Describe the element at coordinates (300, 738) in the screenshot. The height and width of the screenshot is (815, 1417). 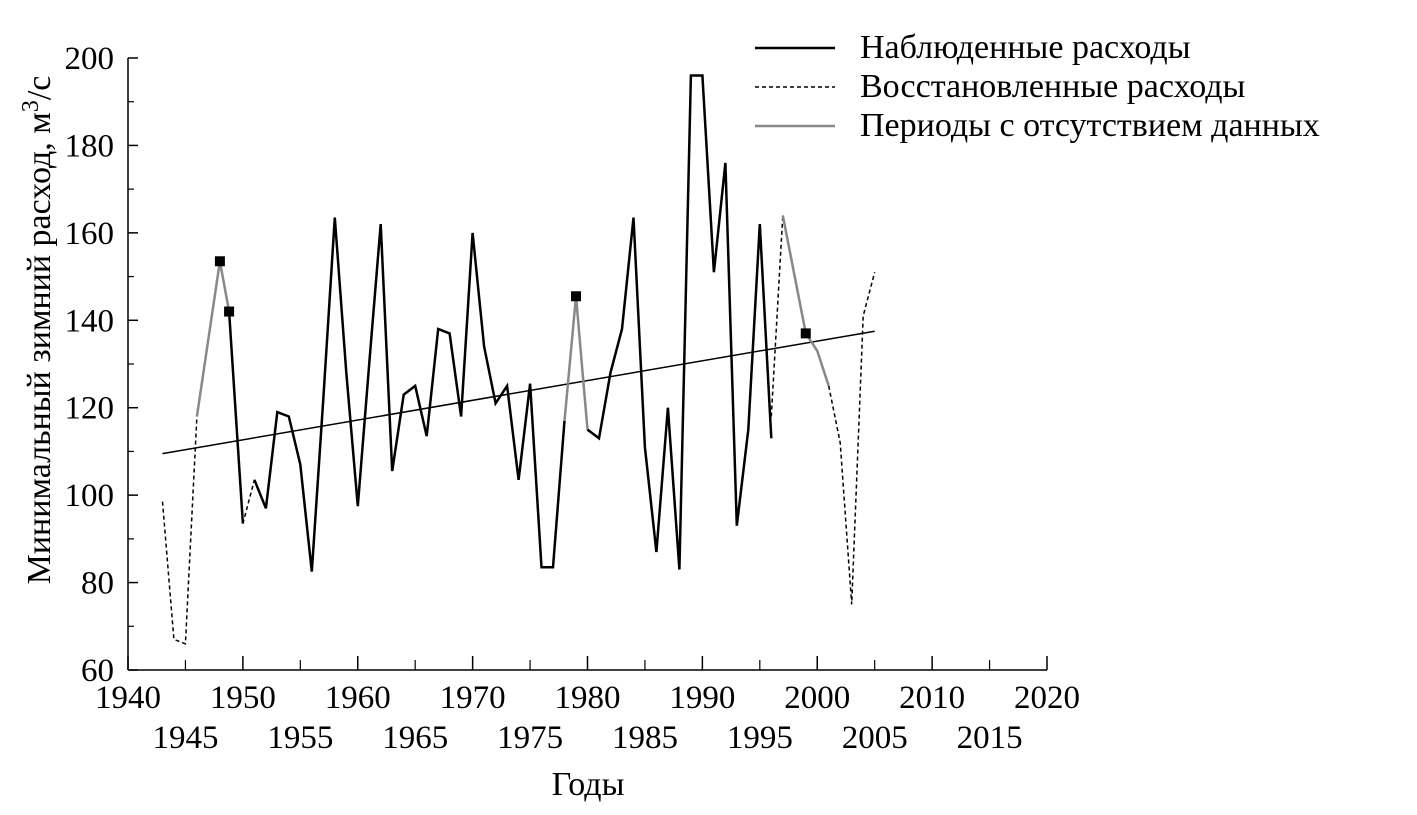
I see `x-minor-tick-label: 1955` at that location.